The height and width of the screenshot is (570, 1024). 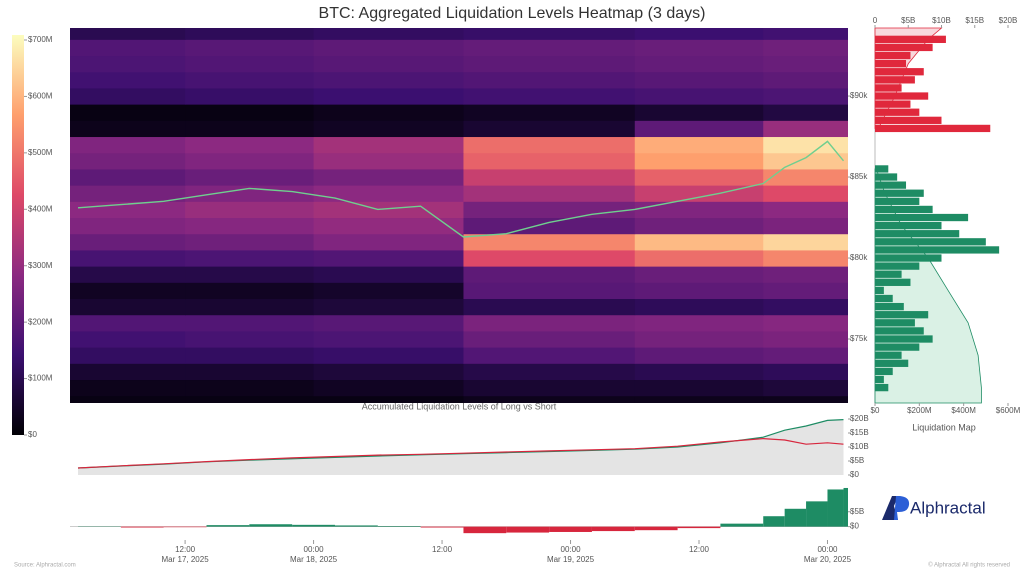 I want to click on x-tick-label: 00:00 Mar 19, 2025, so click(x=570, y=554).